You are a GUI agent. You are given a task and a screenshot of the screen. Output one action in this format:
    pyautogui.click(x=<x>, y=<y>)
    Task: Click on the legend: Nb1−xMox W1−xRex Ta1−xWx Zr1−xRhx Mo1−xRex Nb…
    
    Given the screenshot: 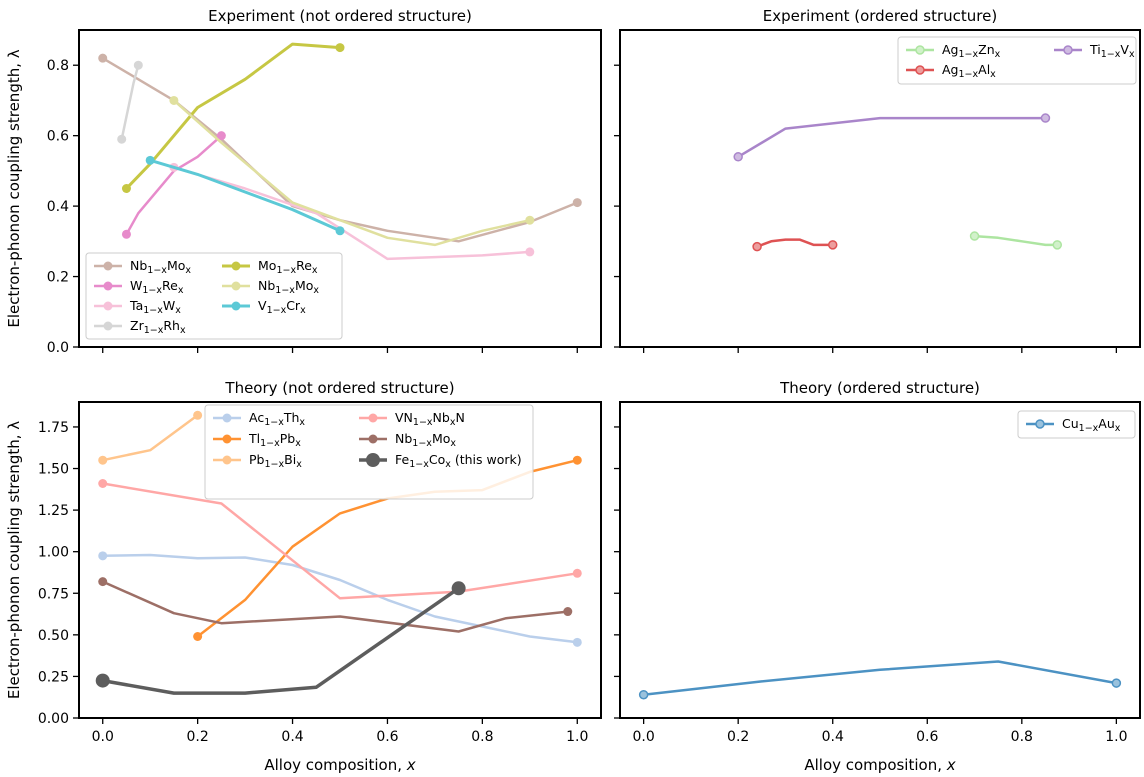 What is the action you would take?
    pyautogui.click(x=214, y=296)
    